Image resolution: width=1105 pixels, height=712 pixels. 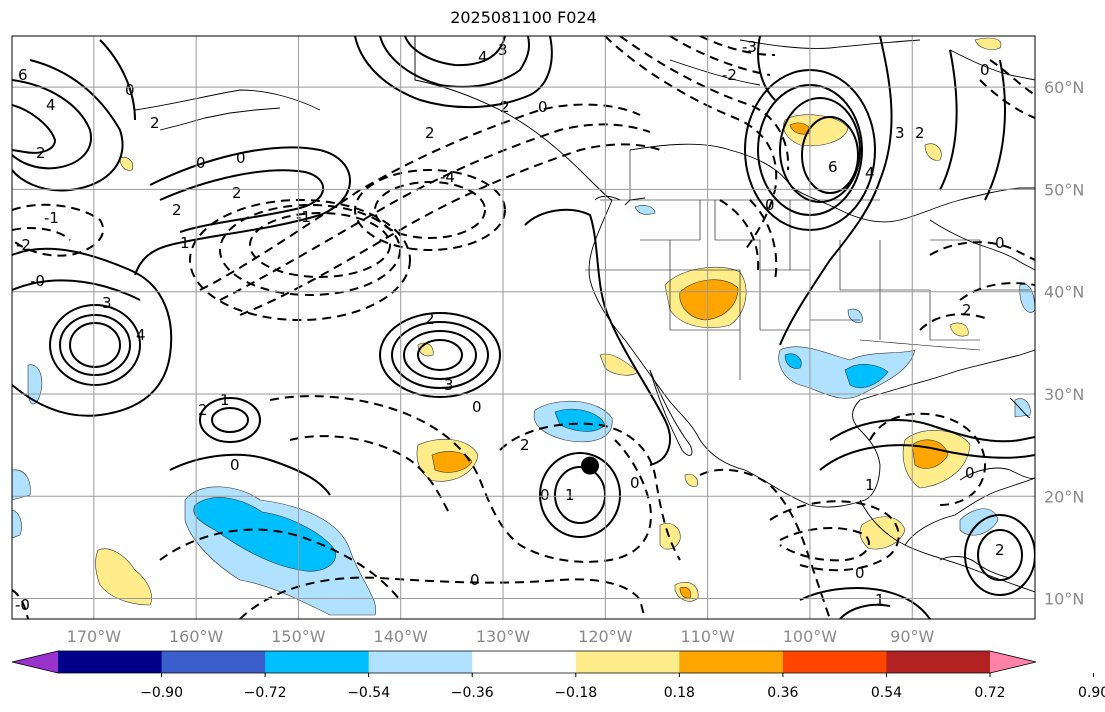 What do you see at coordinates (401, 636) in the screenshot?
I see `longitude-tick-label: 140°W` at bounding box center [401, 636].